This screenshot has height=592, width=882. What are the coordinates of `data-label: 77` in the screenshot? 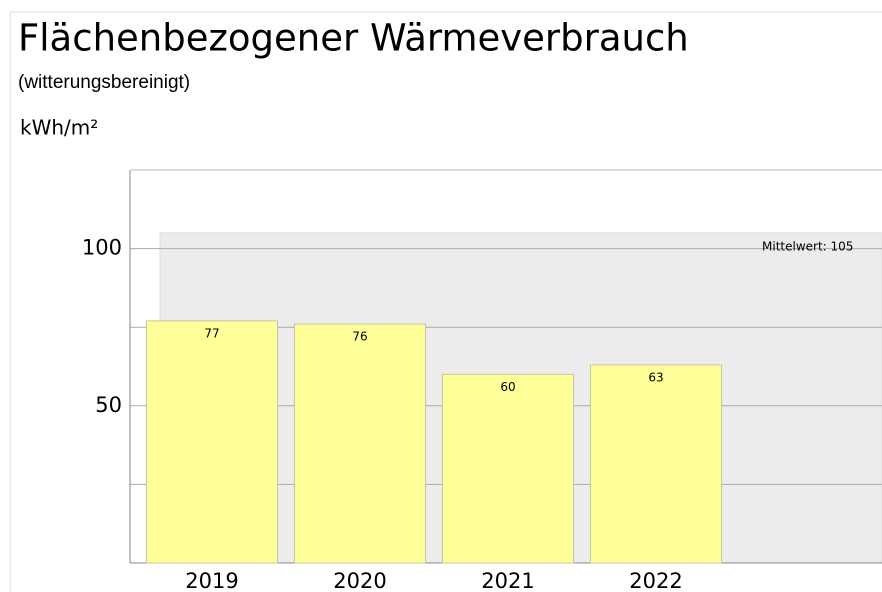 It's located at (211, 333).